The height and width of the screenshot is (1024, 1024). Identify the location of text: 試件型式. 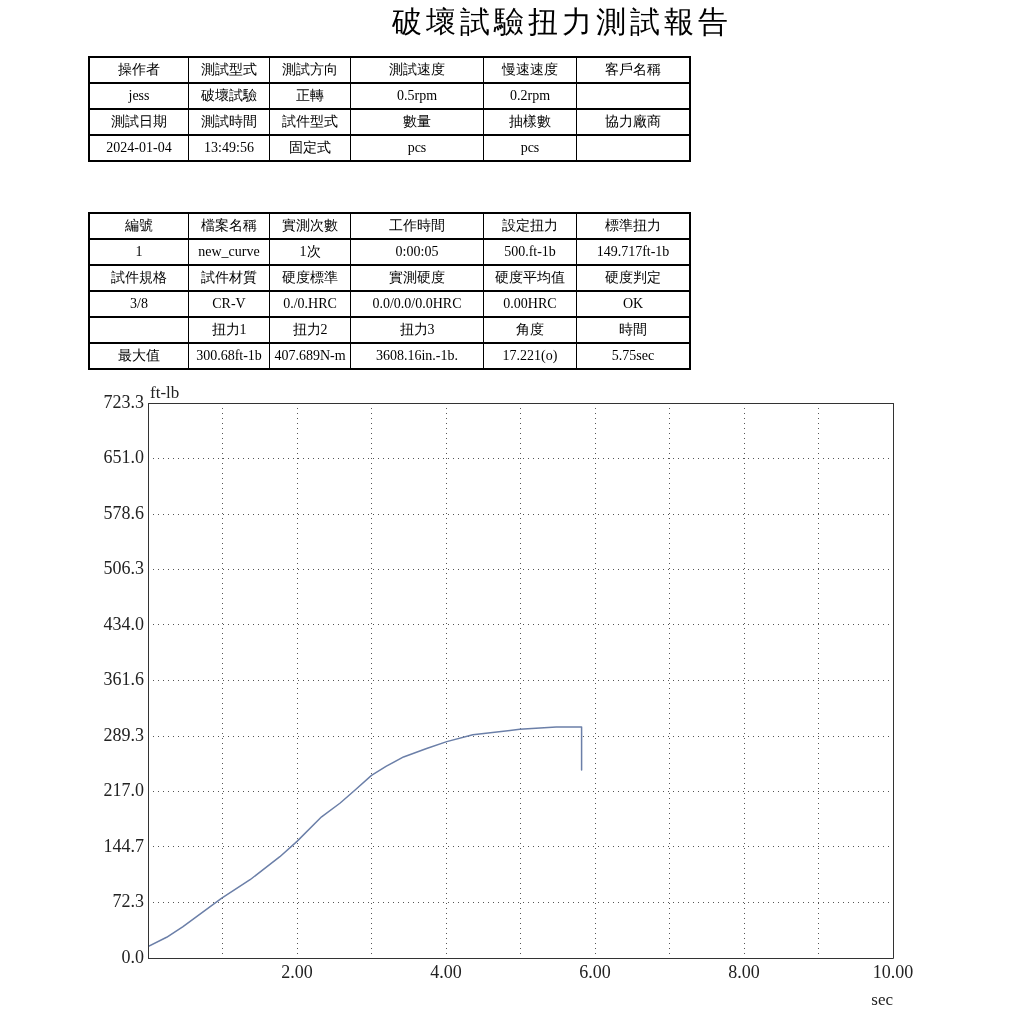
(310, 122).